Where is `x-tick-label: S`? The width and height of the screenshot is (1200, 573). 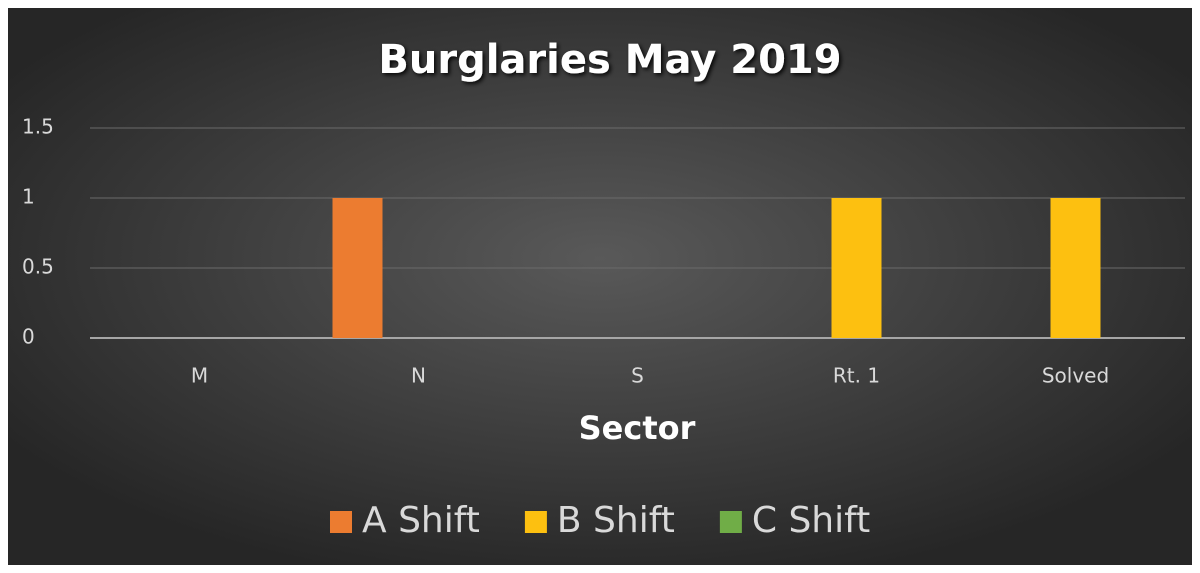 x-tick-label: S is located at coordinates (637, 376).